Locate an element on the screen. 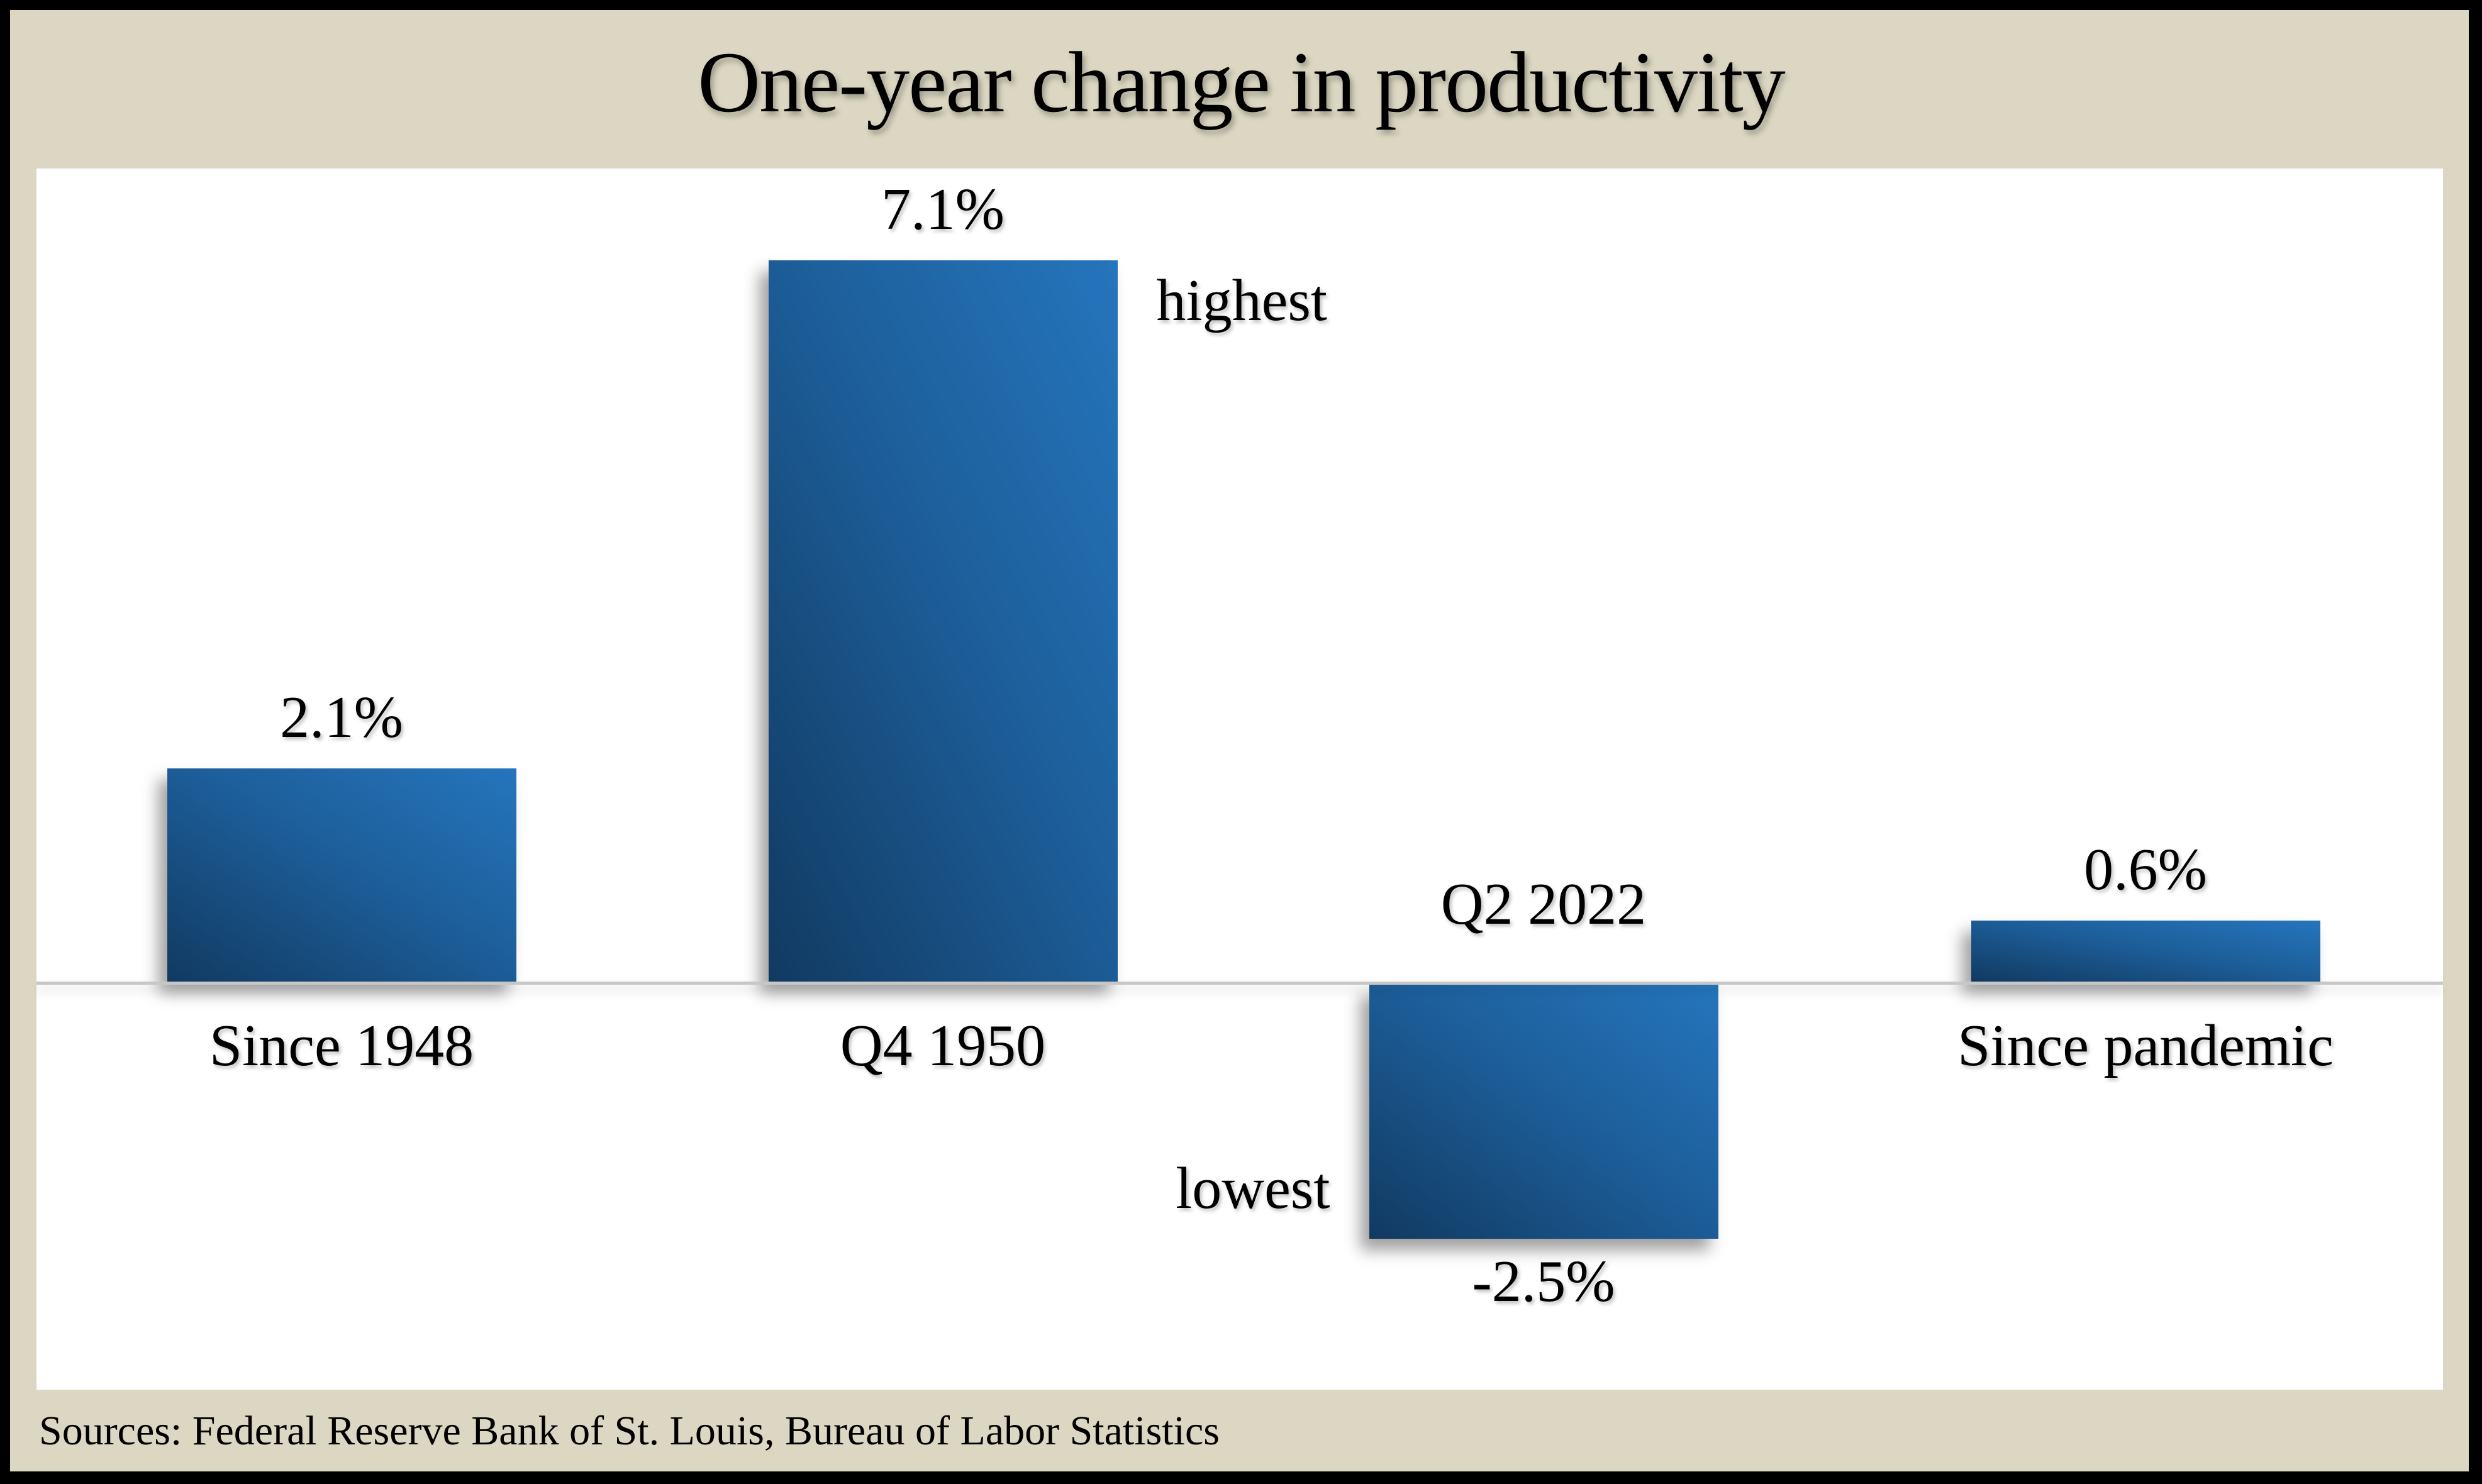 The image size is (2482, 1484). value-label-q4-1950: 7.1% is located at coordinates (942, 209).